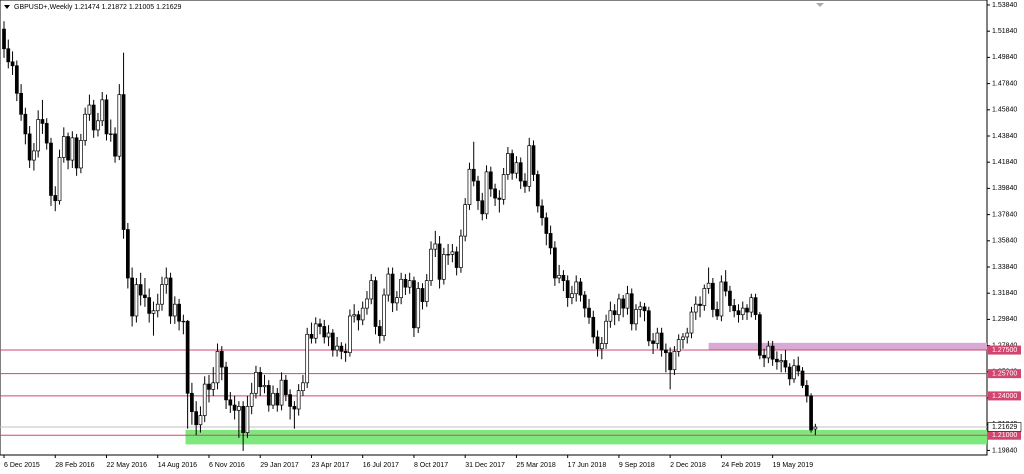 Image resolution: width=1024 pixels, height=474 pixels. Describe the element at coordinates (586, 437) in the screenshot. I see `zone` at that location.